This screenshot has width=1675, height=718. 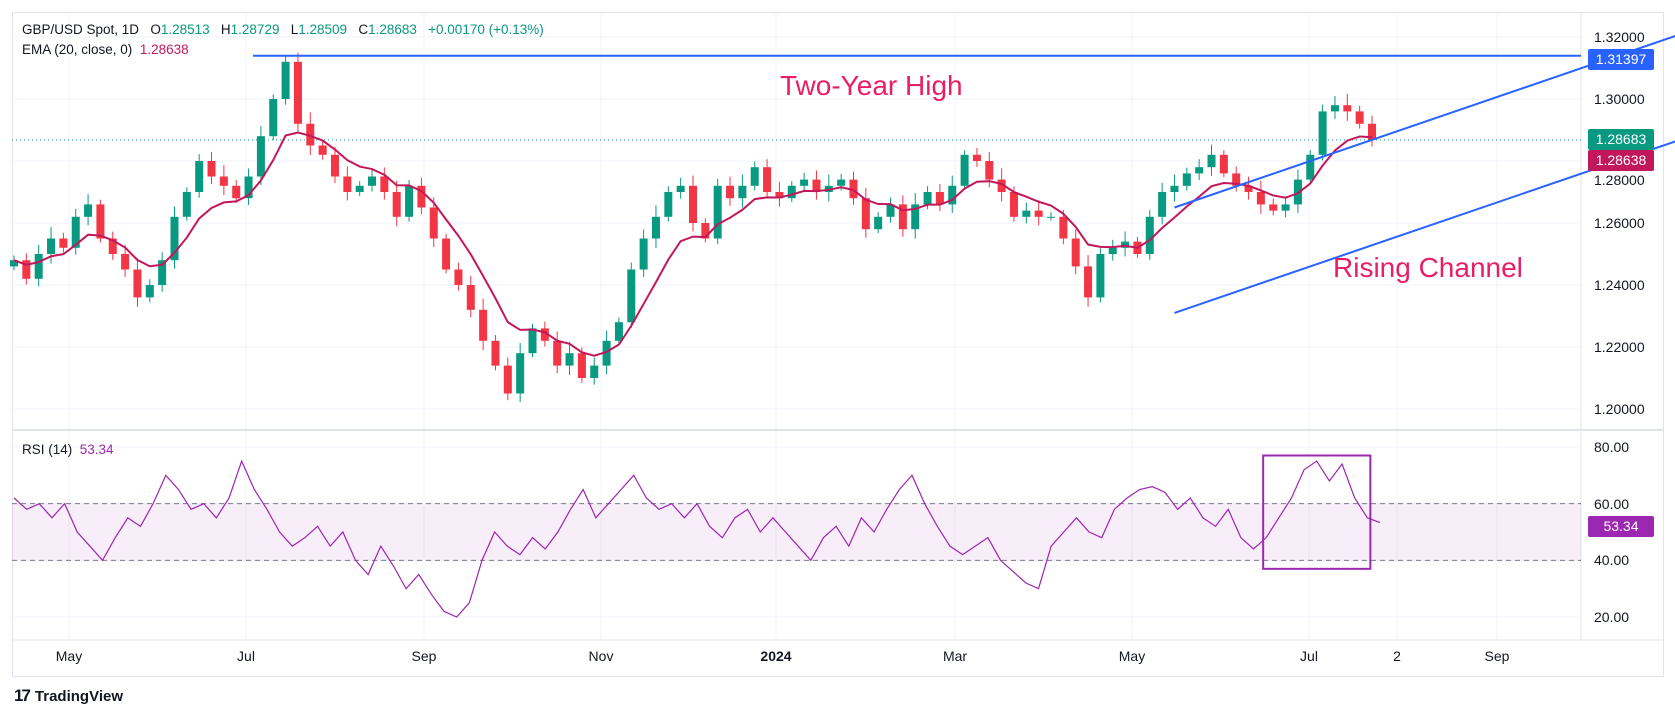 I want to click on rsi-legend: RSI (14) 53.34, so click(x=68, y=450).